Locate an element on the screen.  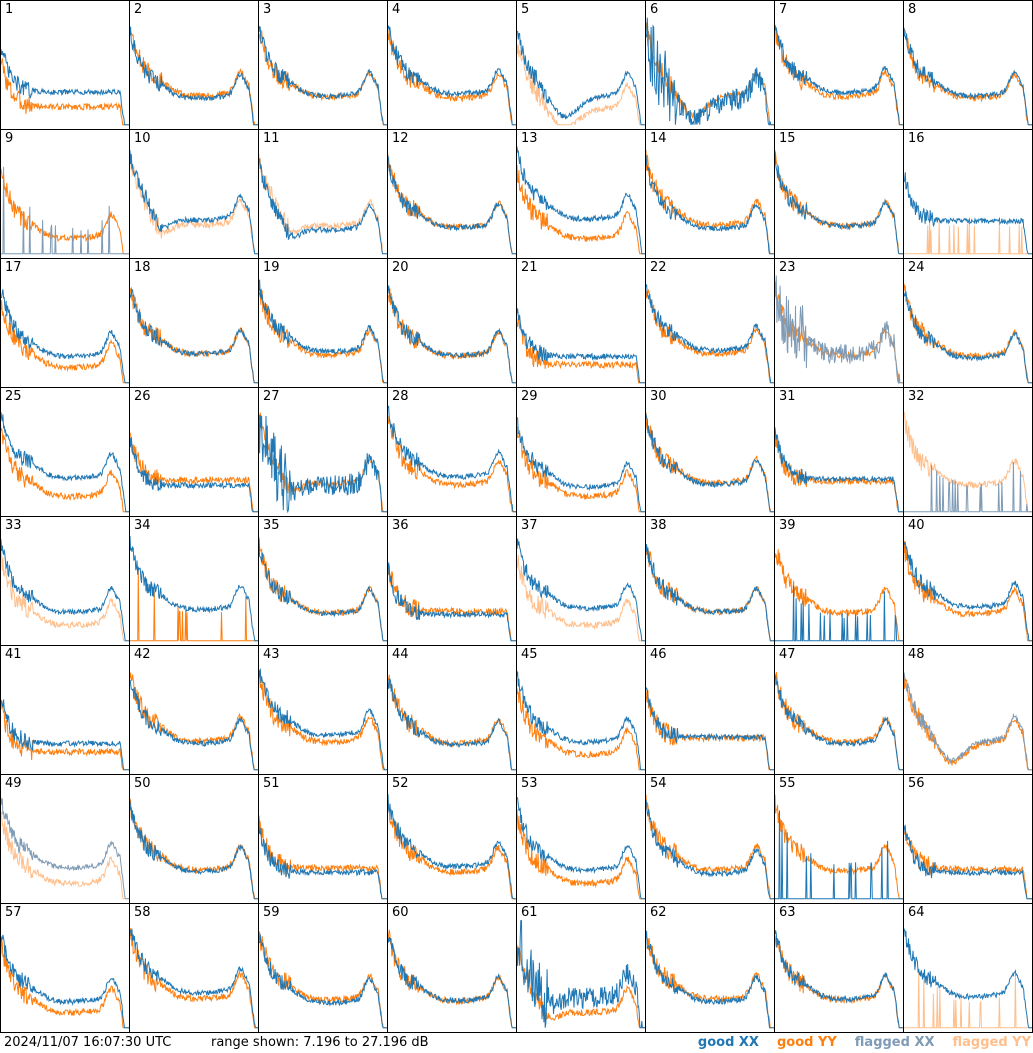
panel-label: 4 is located at coordinates (396, 9).